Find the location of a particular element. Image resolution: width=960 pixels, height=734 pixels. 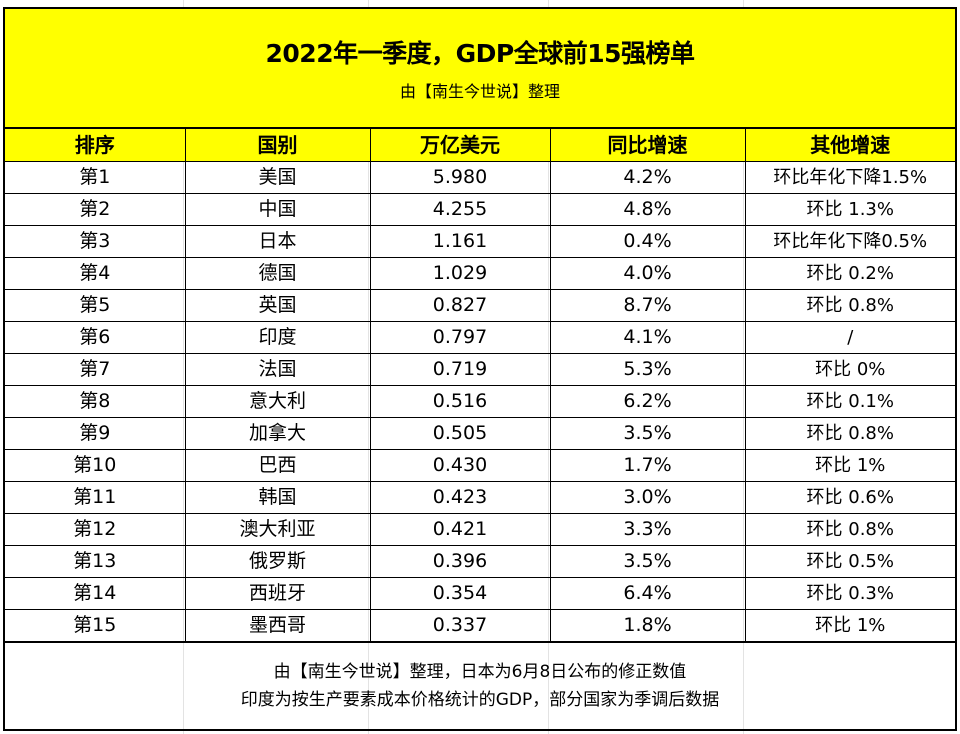

gdp-cell: 0.421 is located at coordinates (460, 529).